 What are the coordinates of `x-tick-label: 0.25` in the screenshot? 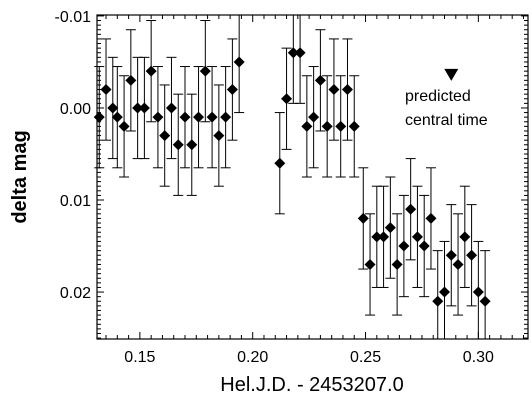 It's located at (365, 357).